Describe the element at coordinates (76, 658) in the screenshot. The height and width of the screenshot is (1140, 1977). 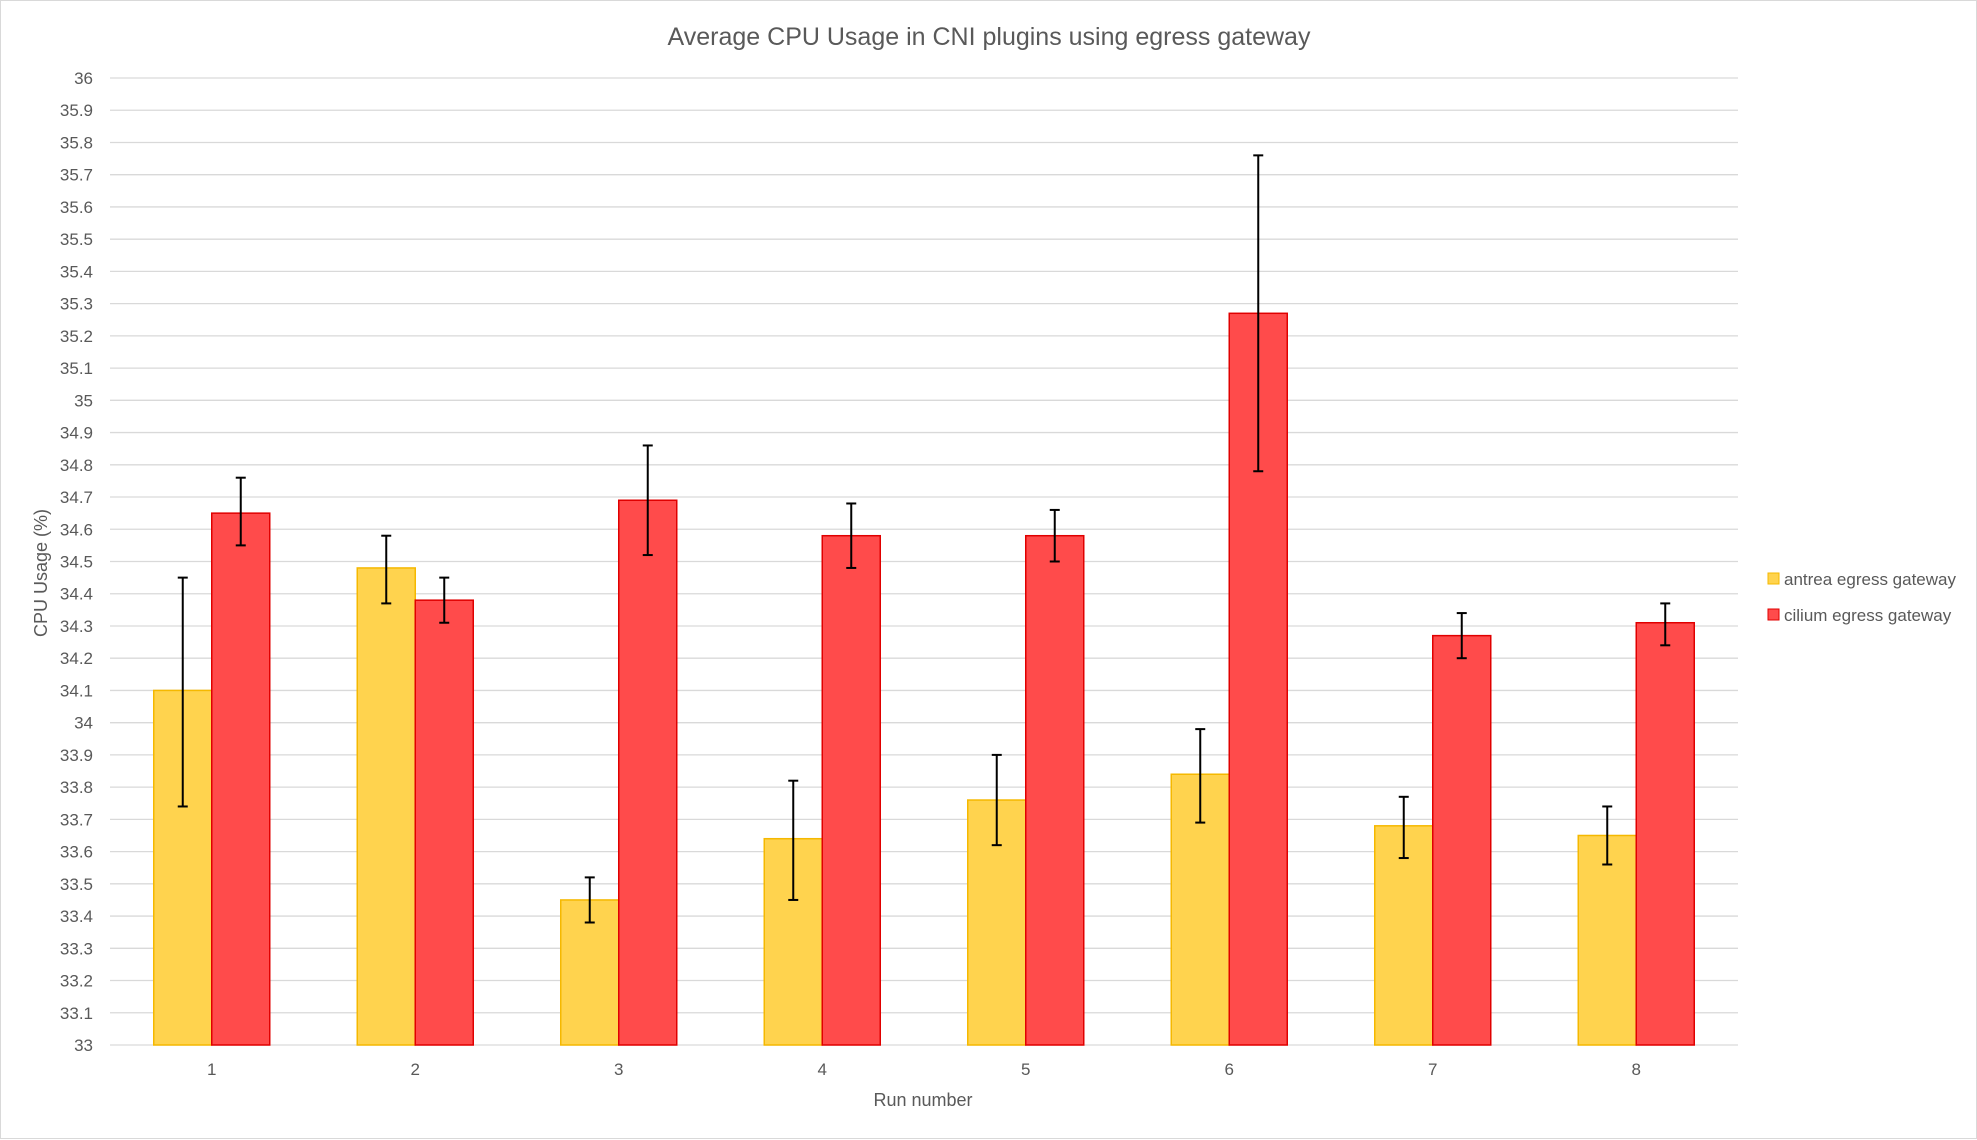
I see `y-tick-label: 34.2` at that location.